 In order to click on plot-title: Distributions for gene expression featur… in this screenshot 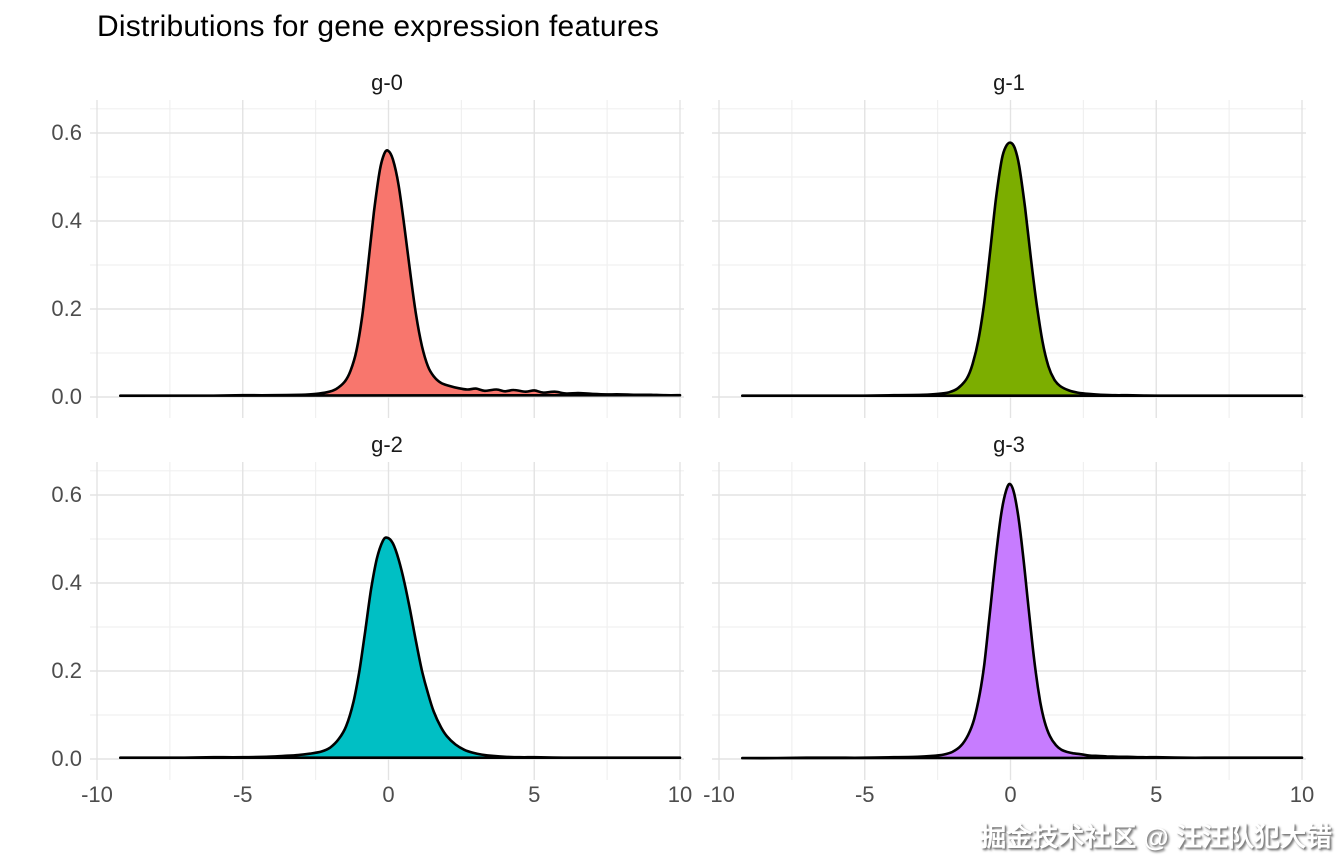, I will do `click(378, 26)`.